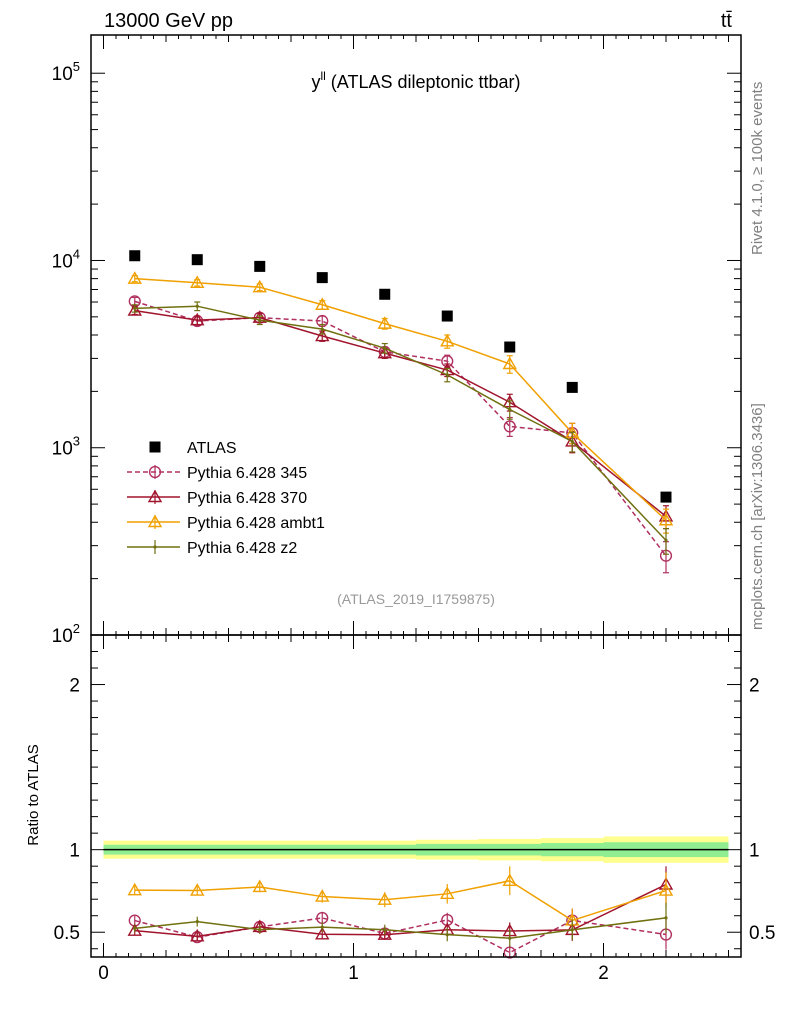 The height and width of the screenshot is (1024, 786). Describe the element at coordinates (66, 72) in the screenshot. I see `y-tick-label-main: 10⁵` at that location.